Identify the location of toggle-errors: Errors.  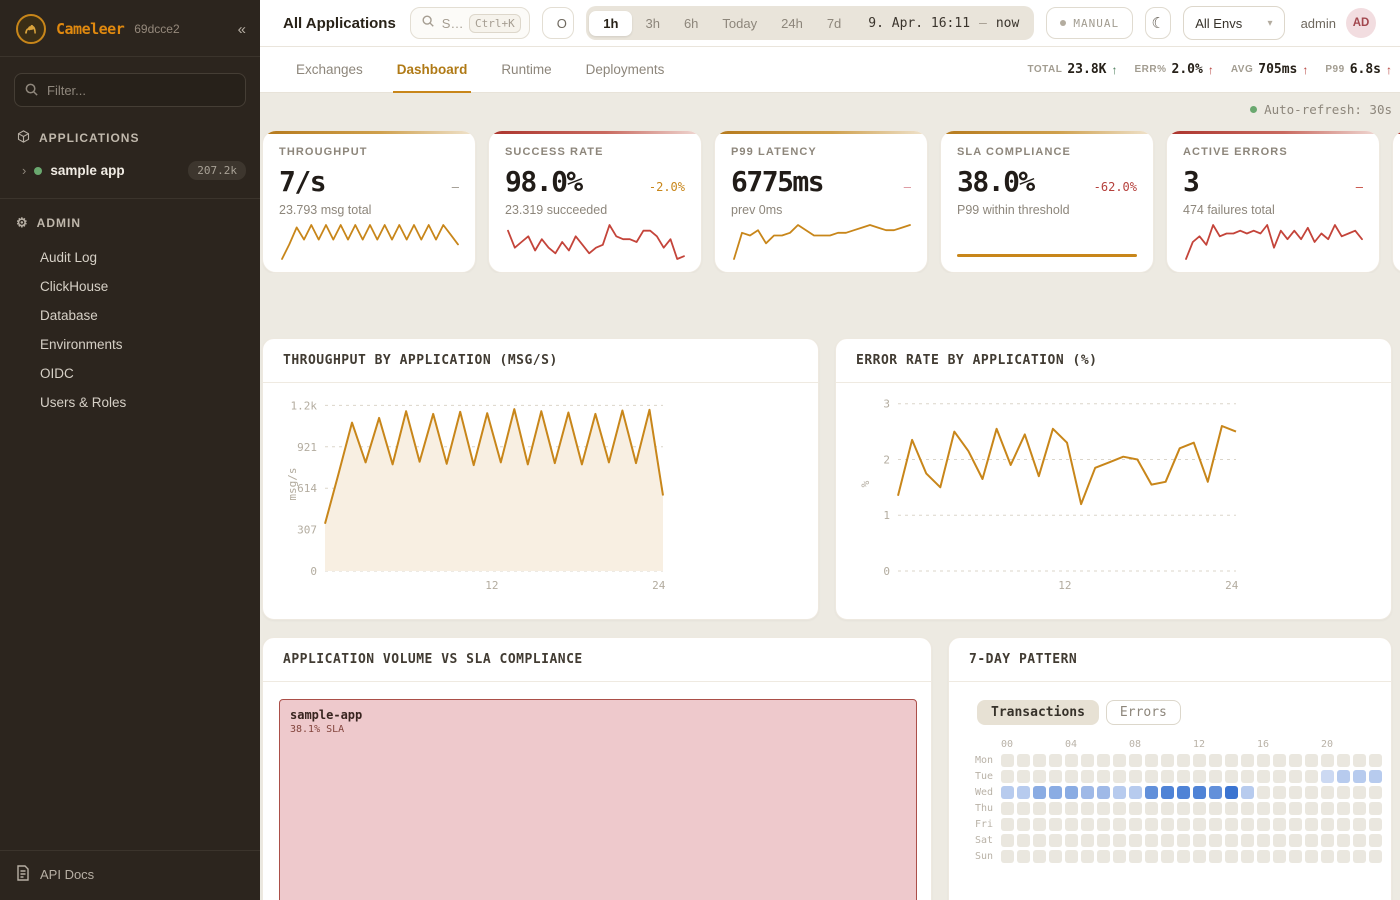
(1143, 712).